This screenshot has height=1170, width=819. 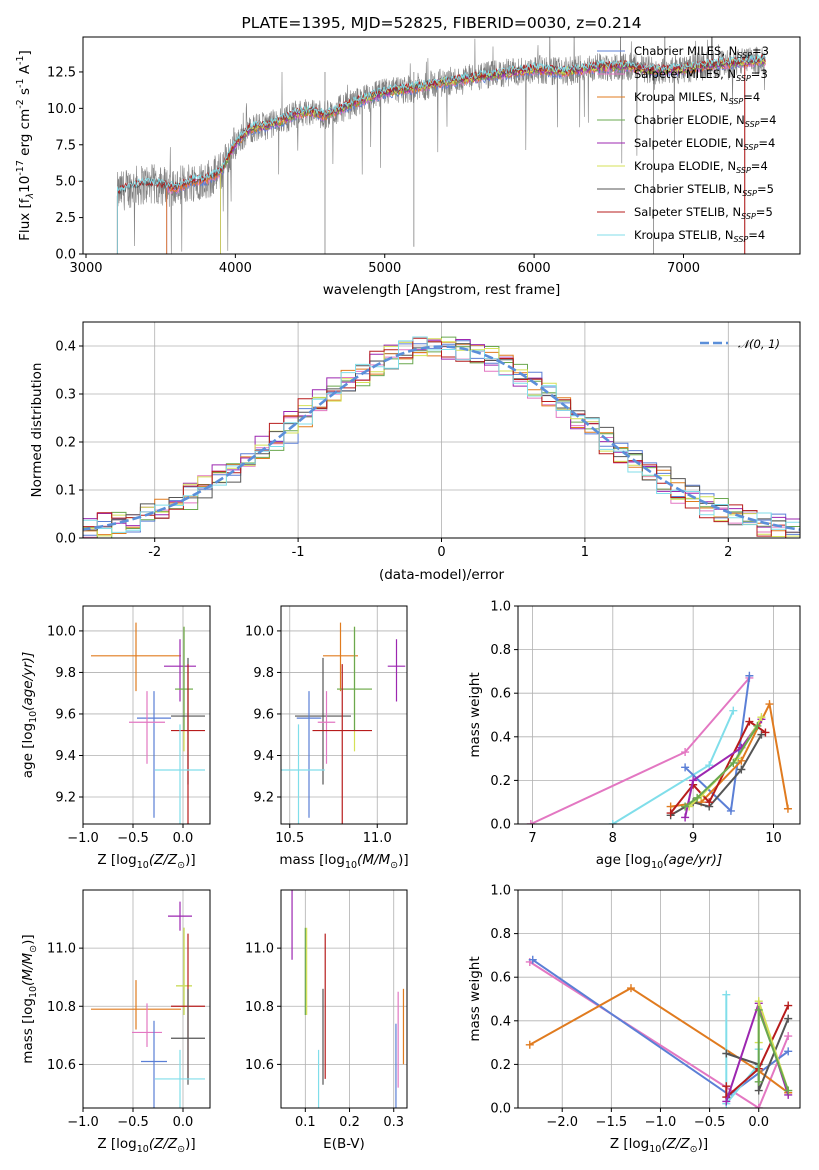 What do you see at coordinates (344, 1144) in the screenshot?
I see `x-axis-label: E(B-V)` at bounding box center [344, 1144].